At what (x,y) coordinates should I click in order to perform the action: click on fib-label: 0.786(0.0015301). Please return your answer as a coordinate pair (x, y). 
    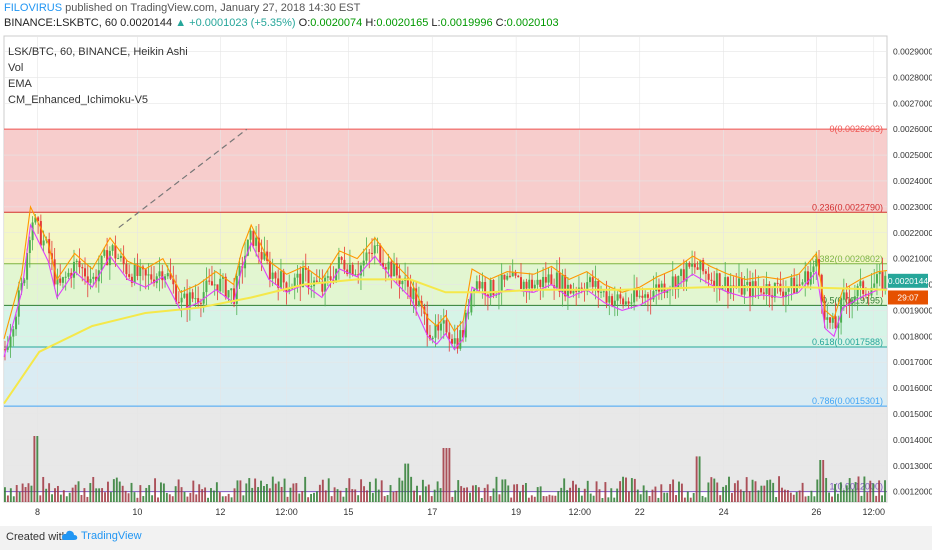
    Looking at the image, I should click on (847, 401).